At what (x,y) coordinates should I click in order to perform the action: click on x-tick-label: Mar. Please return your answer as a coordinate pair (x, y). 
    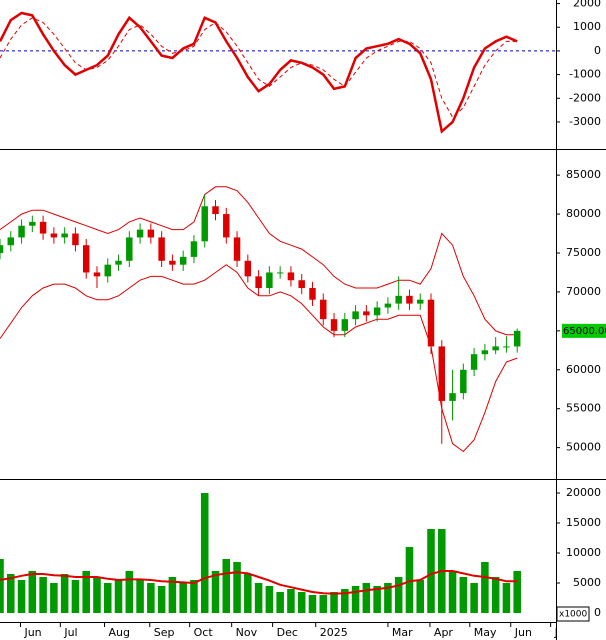
    Looking at the image, I should click on (402, 632).